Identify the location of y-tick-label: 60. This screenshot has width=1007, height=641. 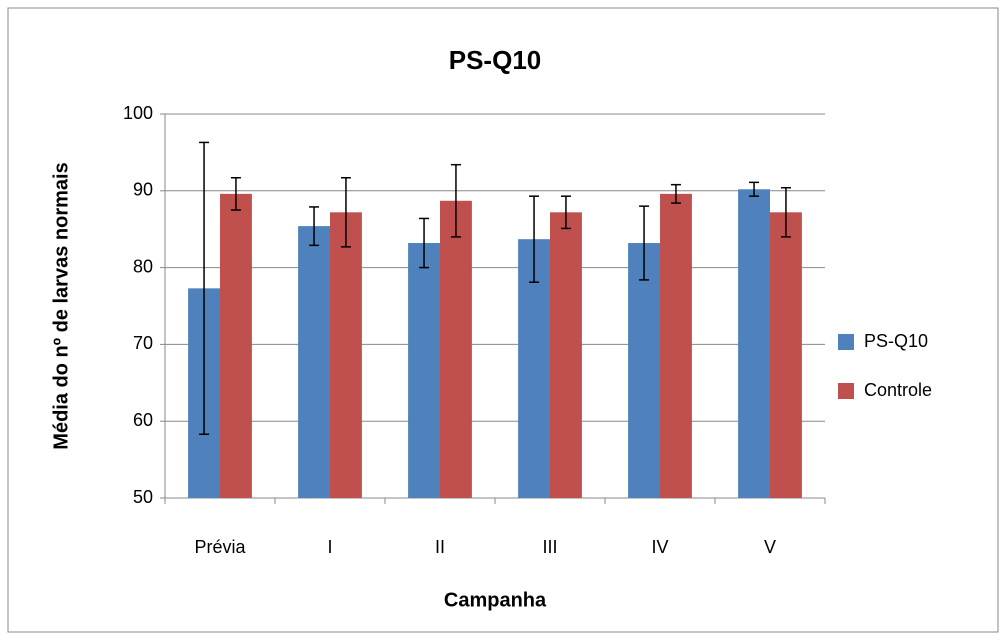
(143, 420).